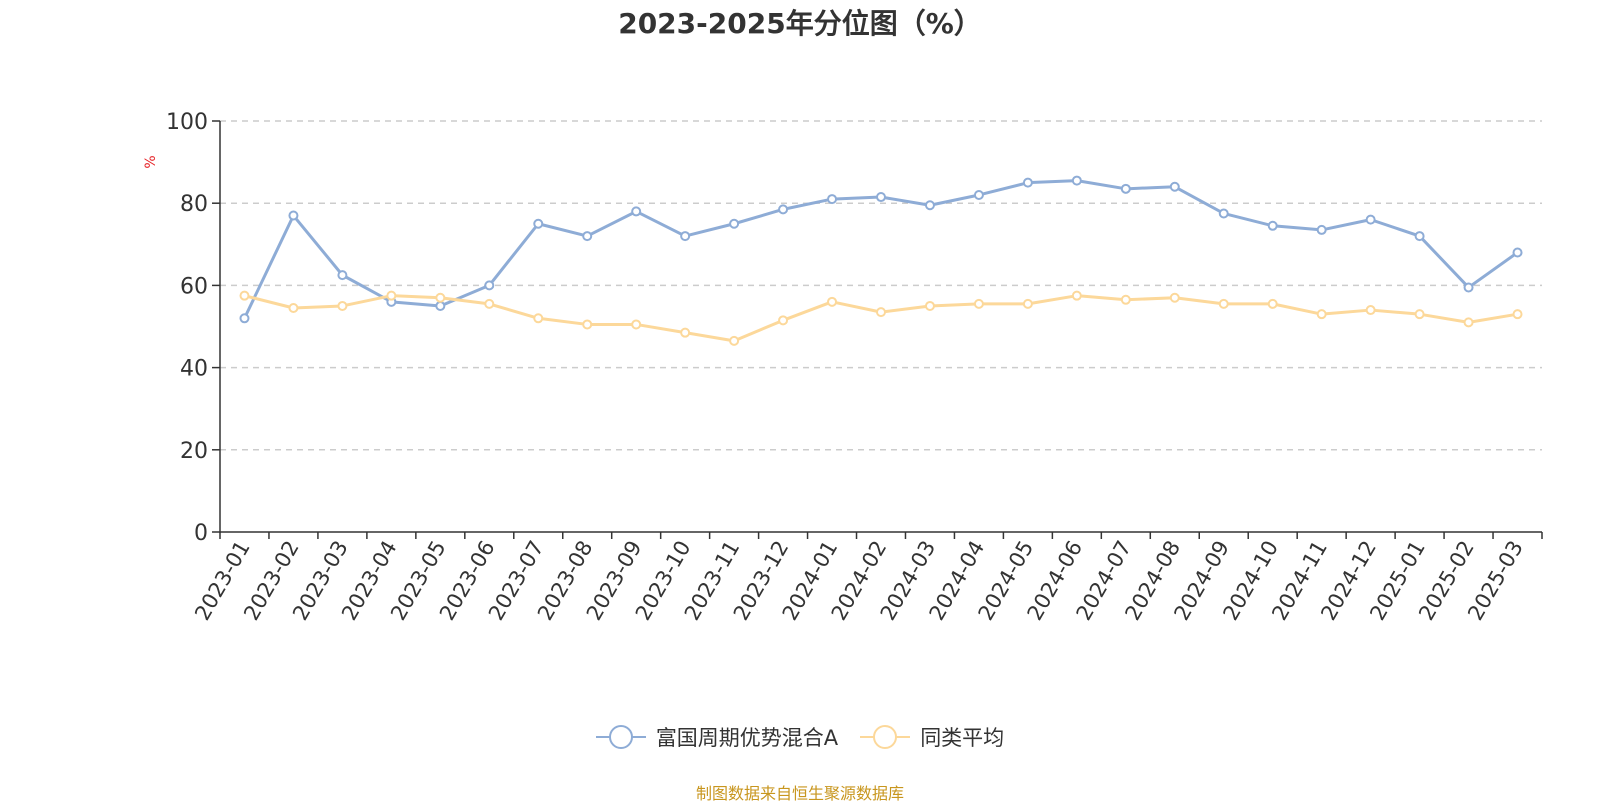 The width and height of the screenshot is (1600, 804). I want to click on y-tick-label: 40, so click(194, 369).